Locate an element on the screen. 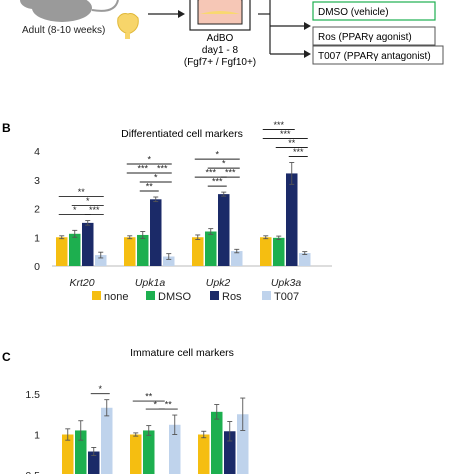  chart-b-title: Differentiated cell markers is located at coordinates (182, 134).